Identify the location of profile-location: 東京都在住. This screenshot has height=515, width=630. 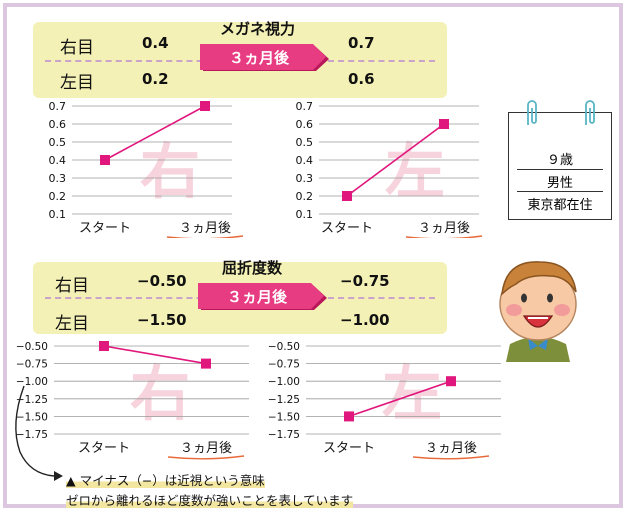
(560, 205).